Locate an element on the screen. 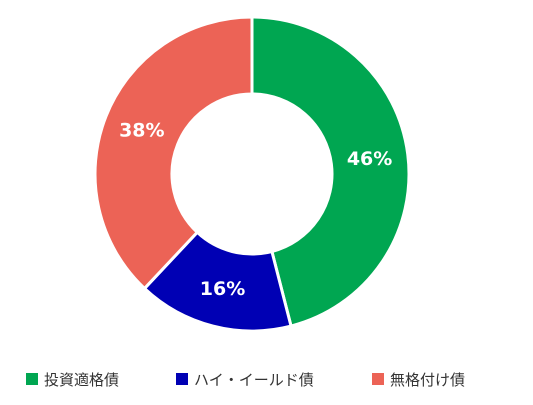 This screenshot has height=405, width=533. legend-label-high-yield: ハイ・イールド債 is located at coordinates (254, 379).